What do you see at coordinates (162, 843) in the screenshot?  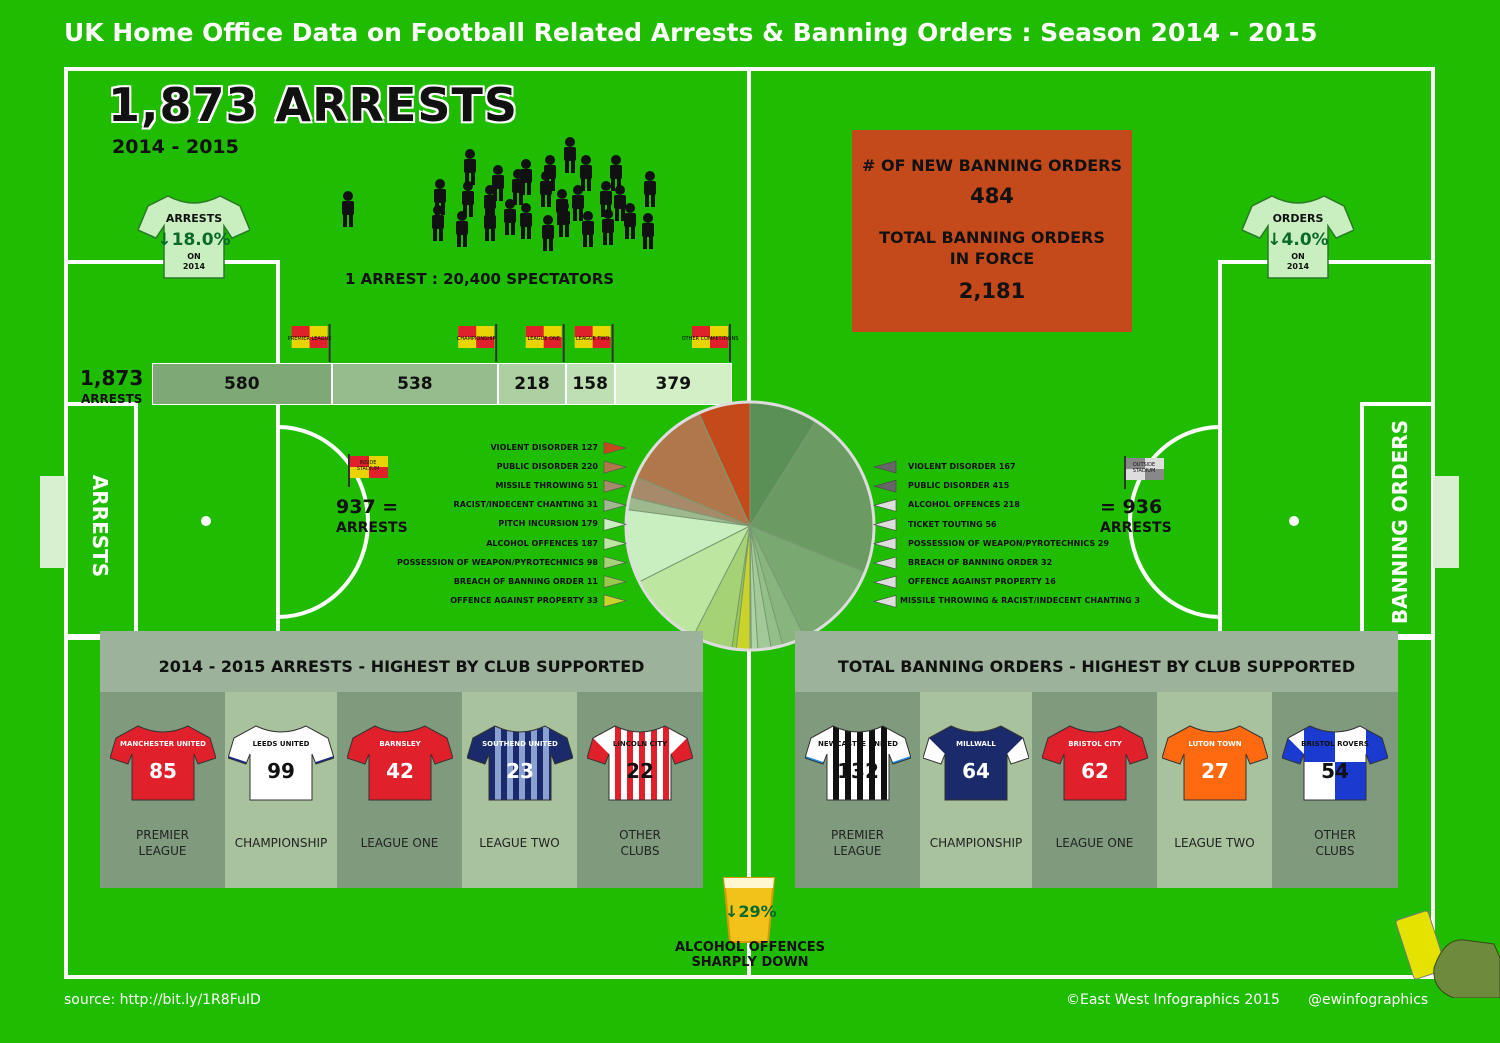 I see `league-label: PREMIER LEAGUE` at bounding box center [162, 843].